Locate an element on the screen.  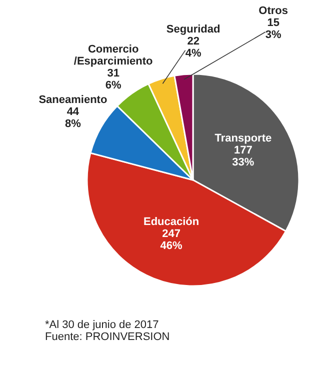
slice-label: Comercio /Esparcimiento is located at coordinates (114, 55).